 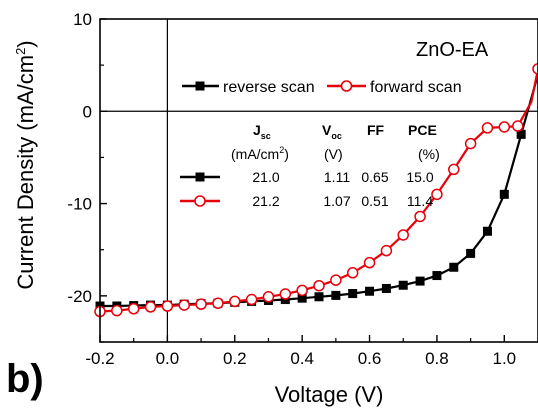 I want to click on legend-marker-open-circle, so click(x=346, y=86).